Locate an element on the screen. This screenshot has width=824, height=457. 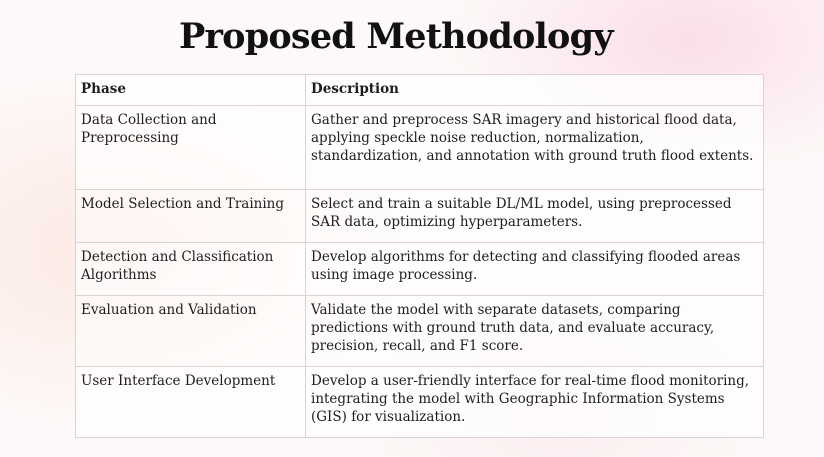
table-header-row: Phase Description is located at coordinates (419, 90).